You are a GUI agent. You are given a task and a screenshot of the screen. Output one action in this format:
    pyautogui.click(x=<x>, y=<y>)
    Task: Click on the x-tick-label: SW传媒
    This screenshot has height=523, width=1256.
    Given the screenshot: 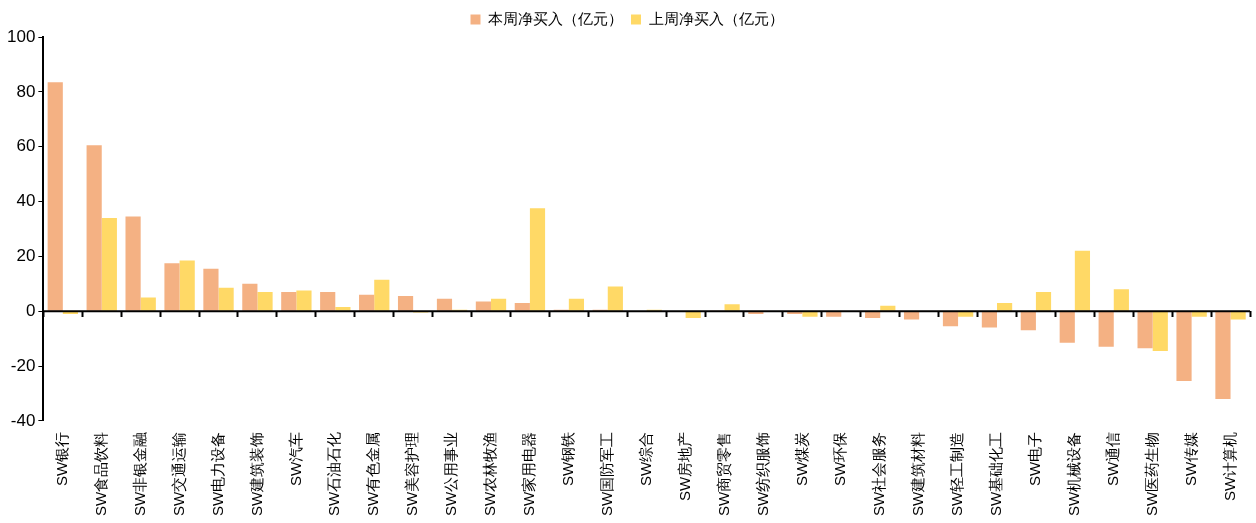 What is the action you would take?
    pyautogui.click(x=1190, y=459)
    